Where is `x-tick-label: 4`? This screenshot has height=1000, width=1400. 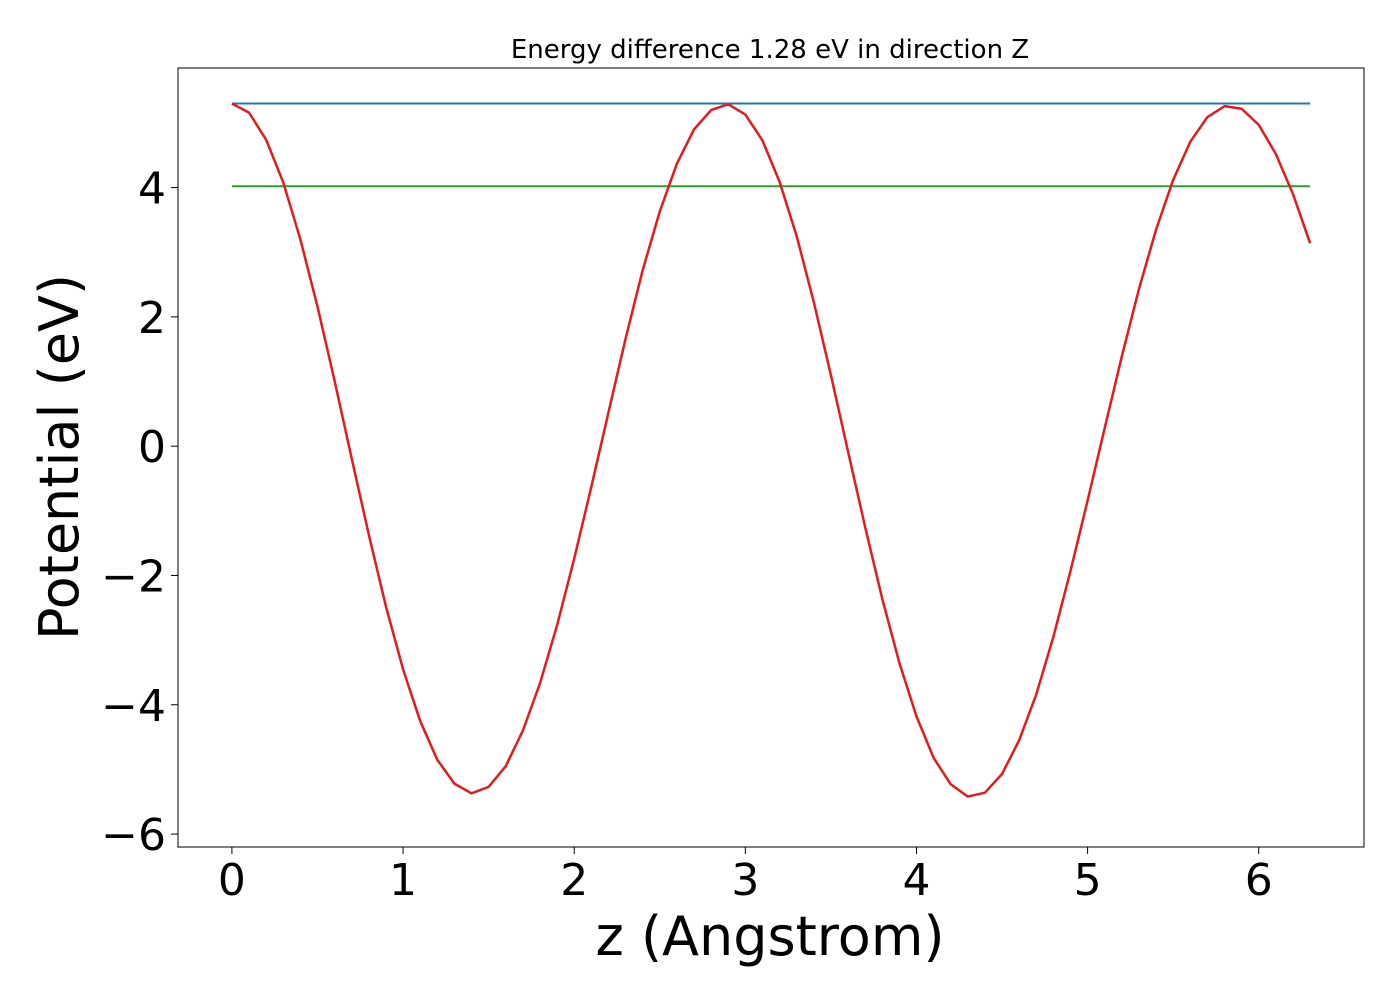 x-tick-label: 4 is located at coordinates (916, 880).